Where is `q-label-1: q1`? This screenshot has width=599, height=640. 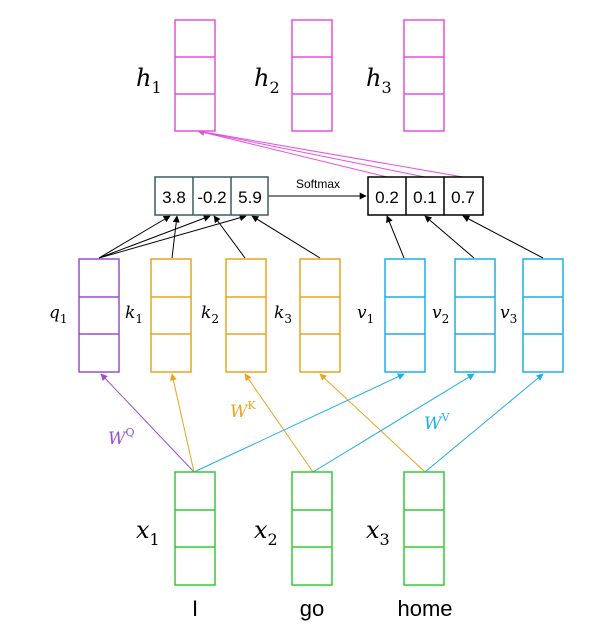
q-label-1: q1 is located at coordinates (58, 314).